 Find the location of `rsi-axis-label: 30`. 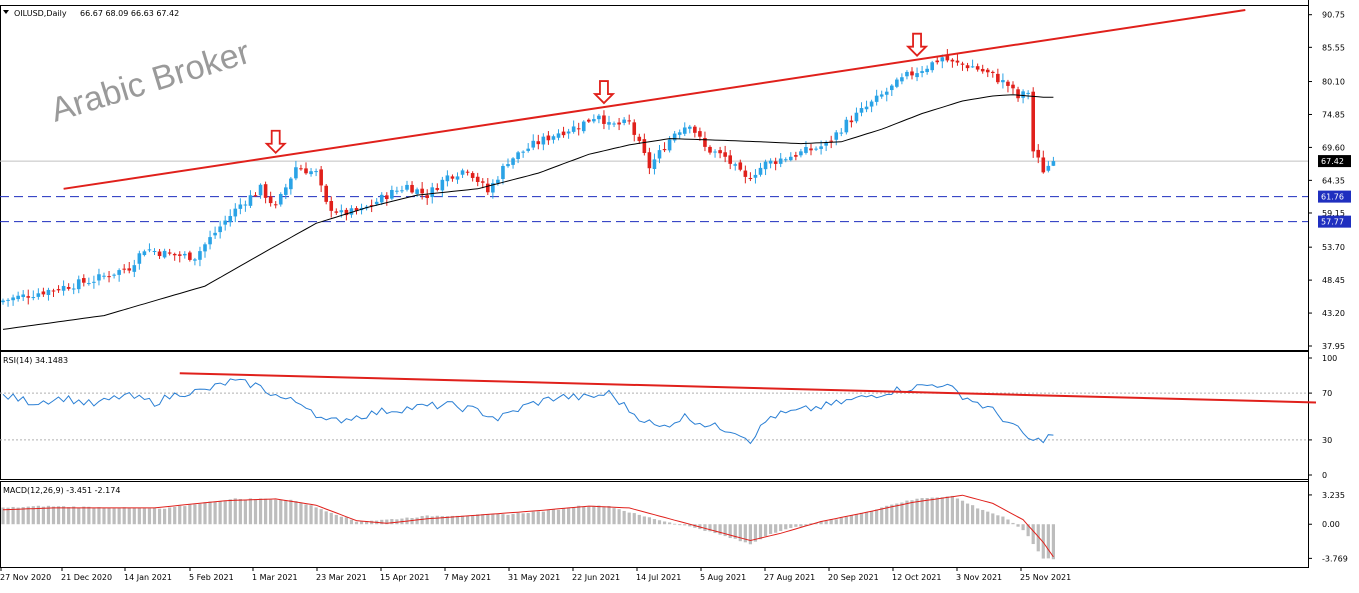

rsi-axis-label: 30 is located at coordinates (1327, 440).